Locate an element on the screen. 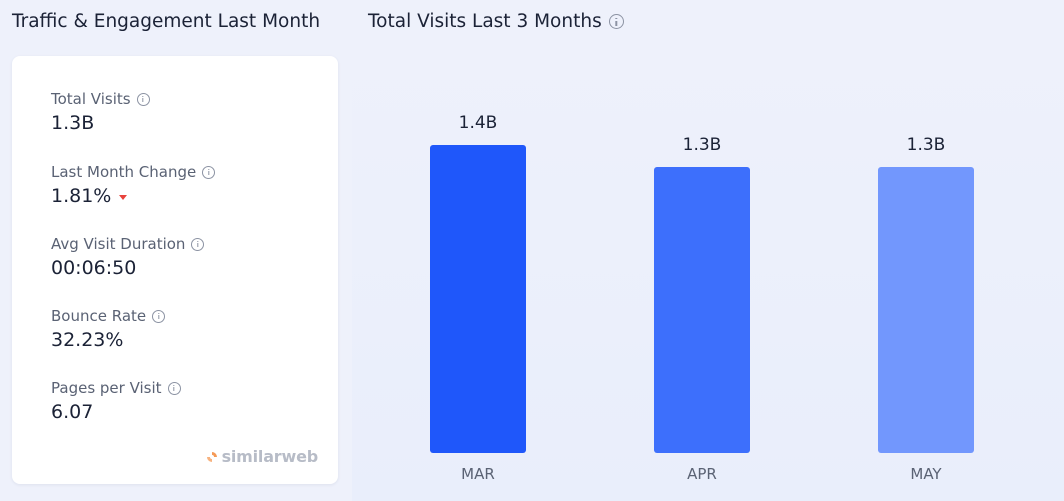 The image size is (1064, 501). metric-value: 1.3B is located at coordinates (100, 123).